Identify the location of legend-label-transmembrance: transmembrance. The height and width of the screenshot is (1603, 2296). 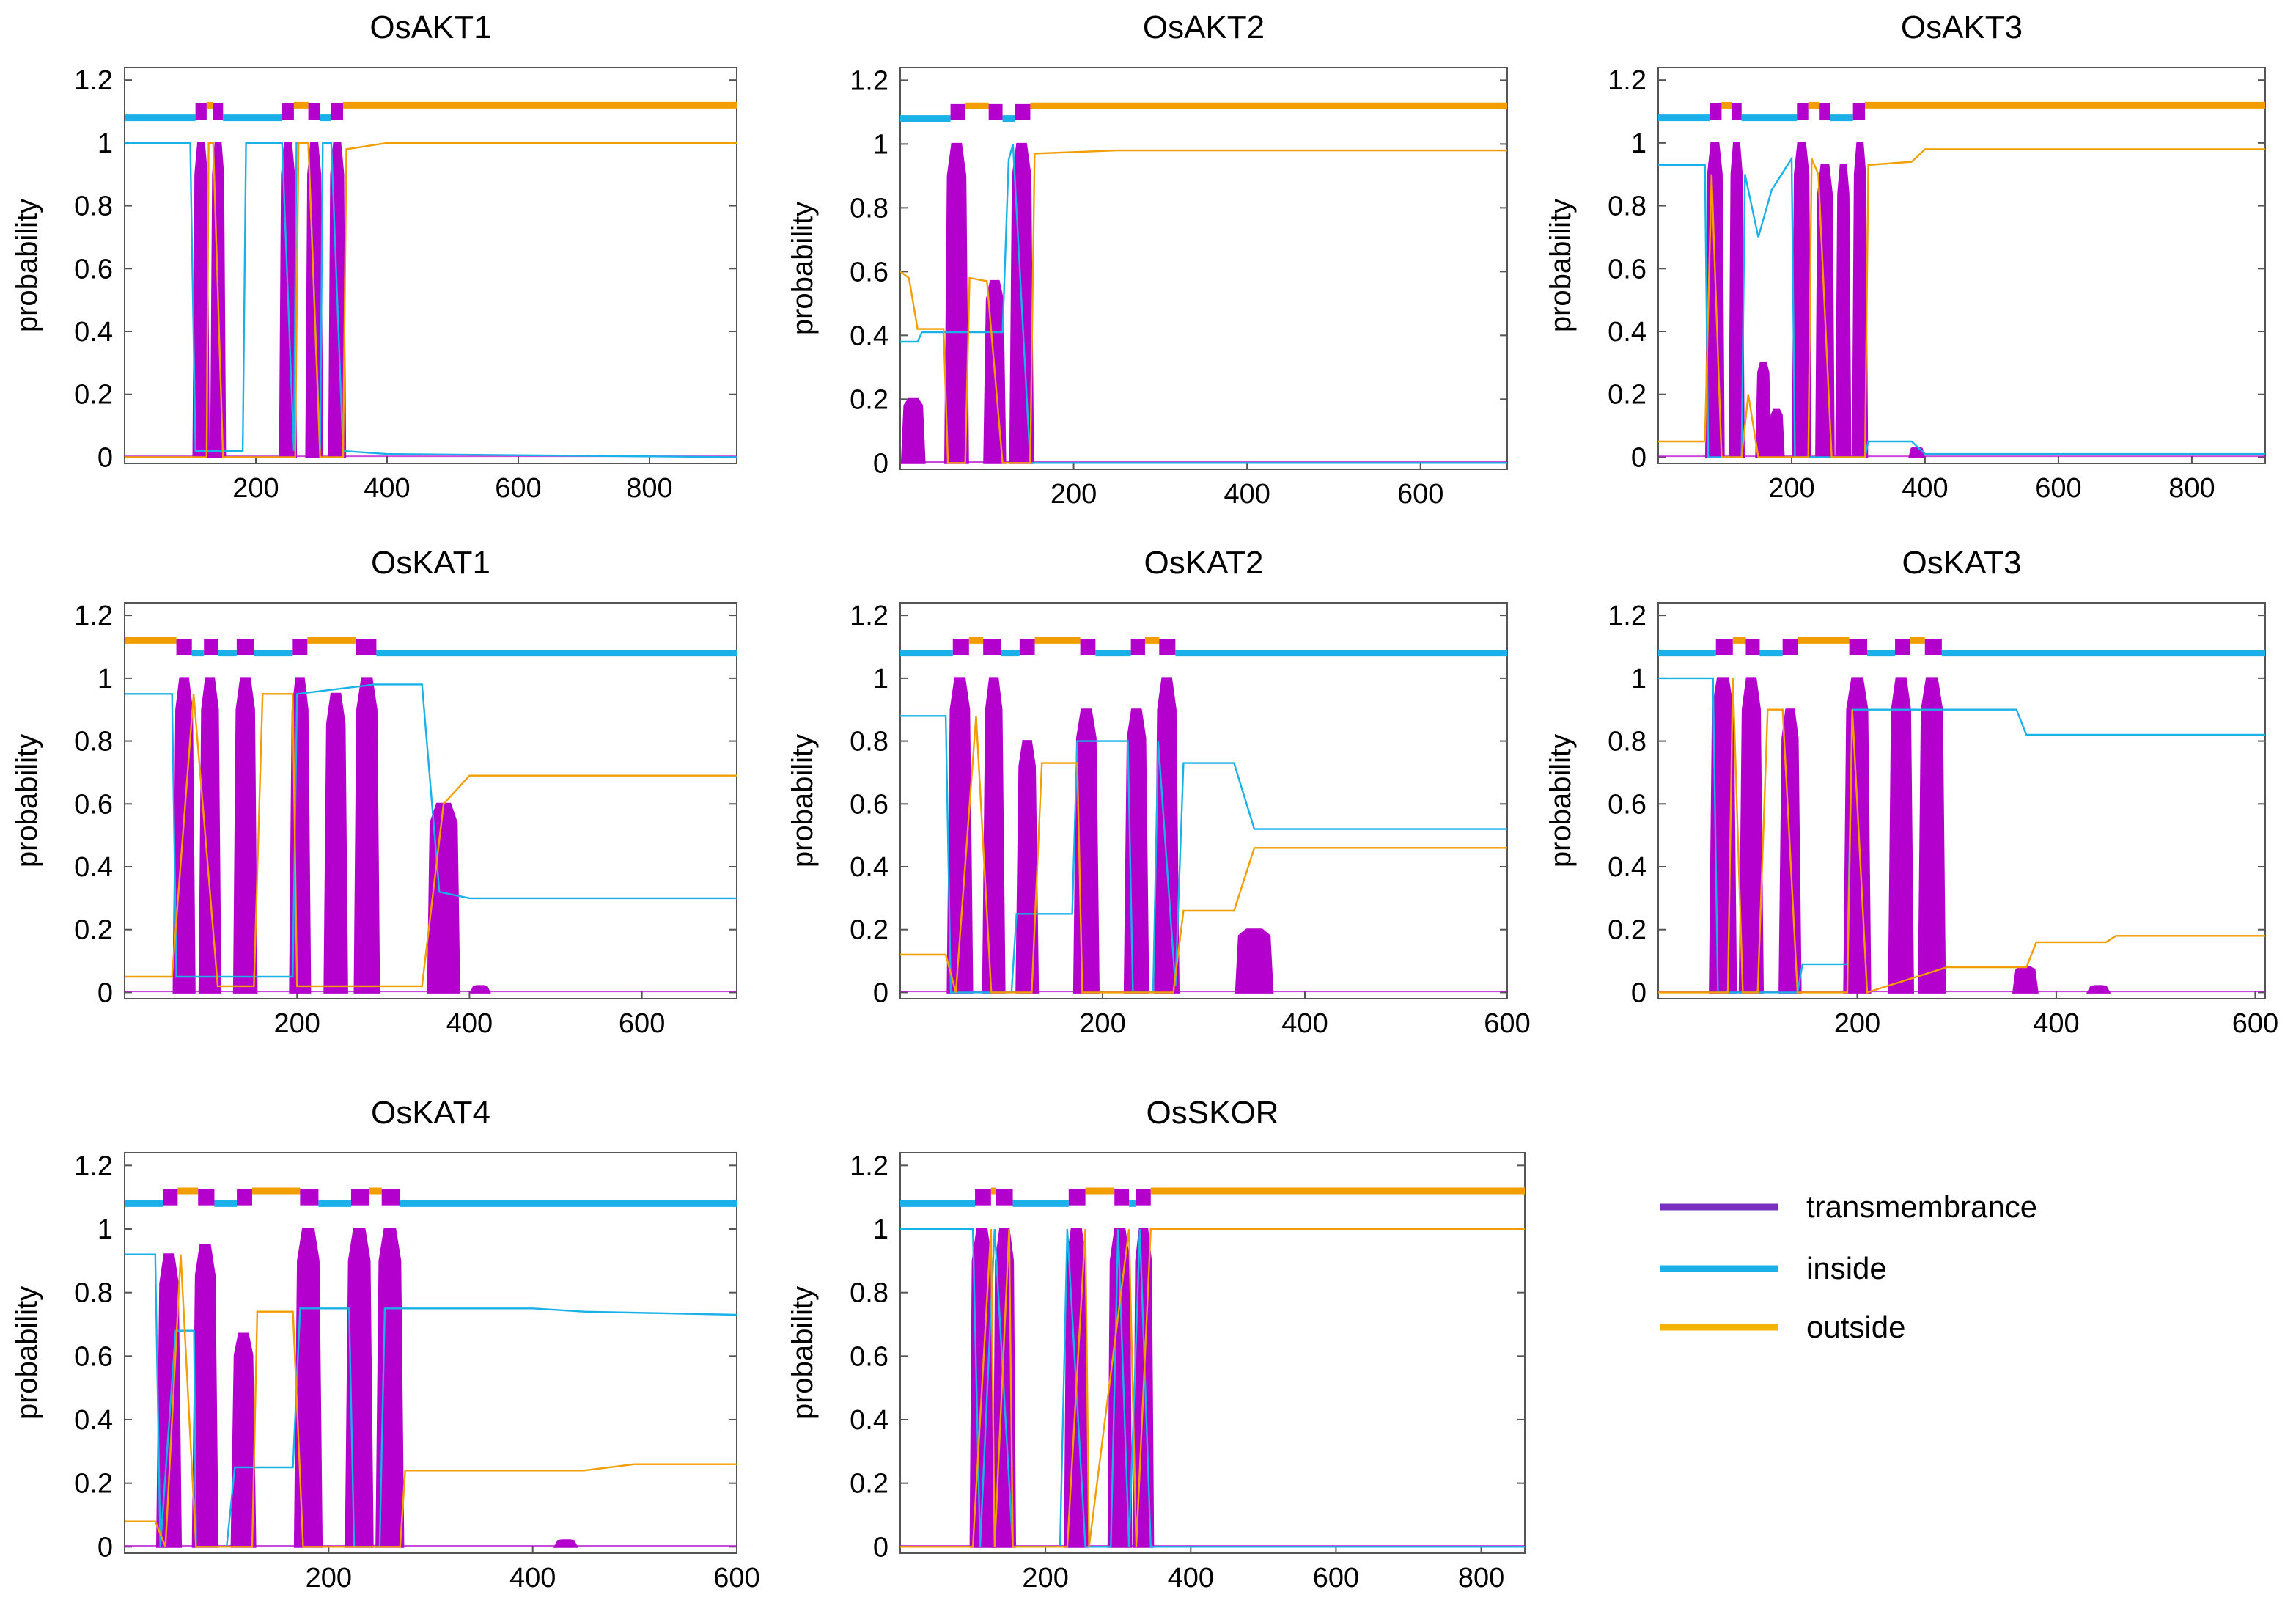
(1921, 1206).